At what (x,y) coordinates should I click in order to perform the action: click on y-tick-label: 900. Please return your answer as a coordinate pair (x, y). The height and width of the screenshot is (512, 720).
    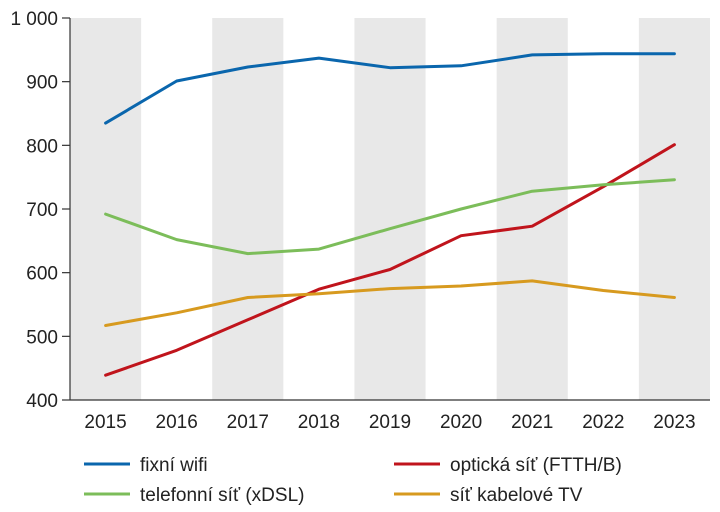
    Looking at the image, I should click on (42, 83).